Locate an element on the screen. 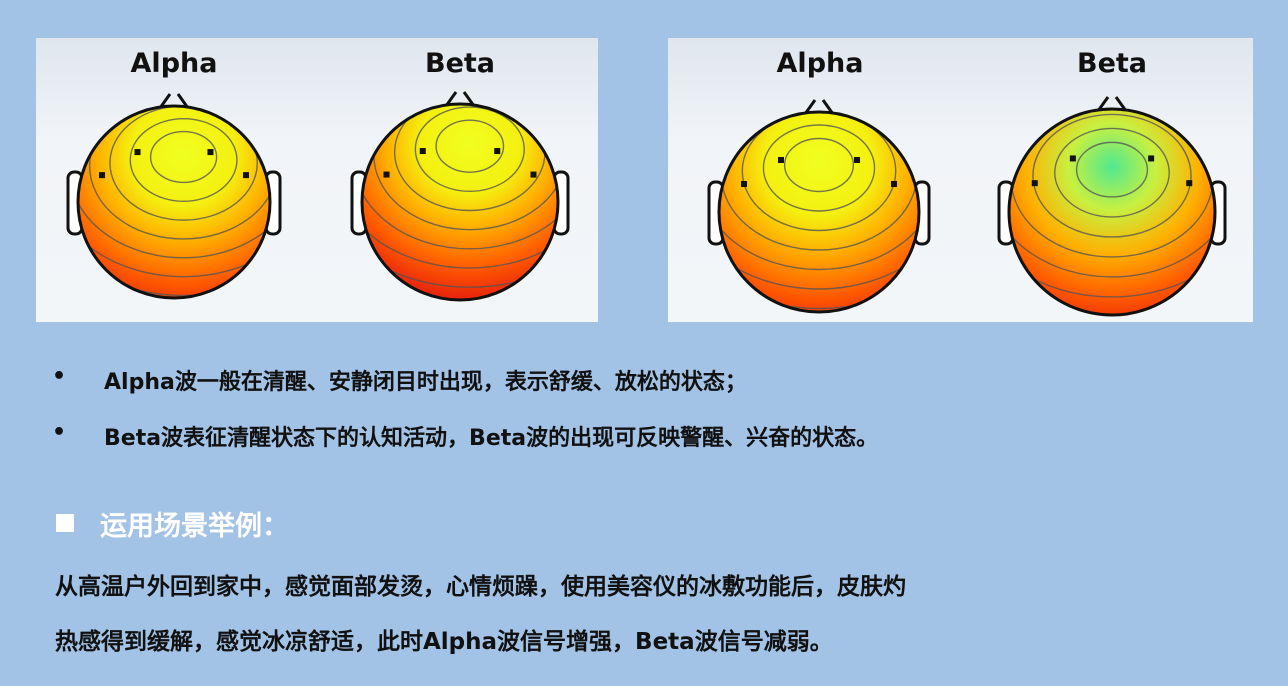 This screenshot has height=686, width=1288. square-bullet-icon is located at coordinates (65, 523).